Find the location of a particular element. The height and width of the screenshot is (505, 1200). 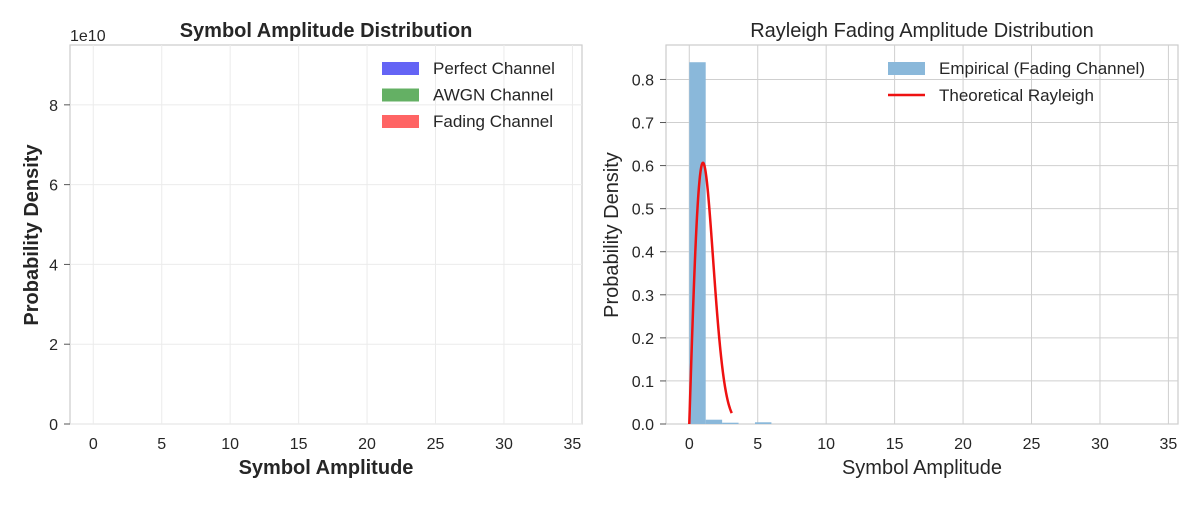

right-x-axis-label: Symbol Amplitude is located at coordinates (922, 468).